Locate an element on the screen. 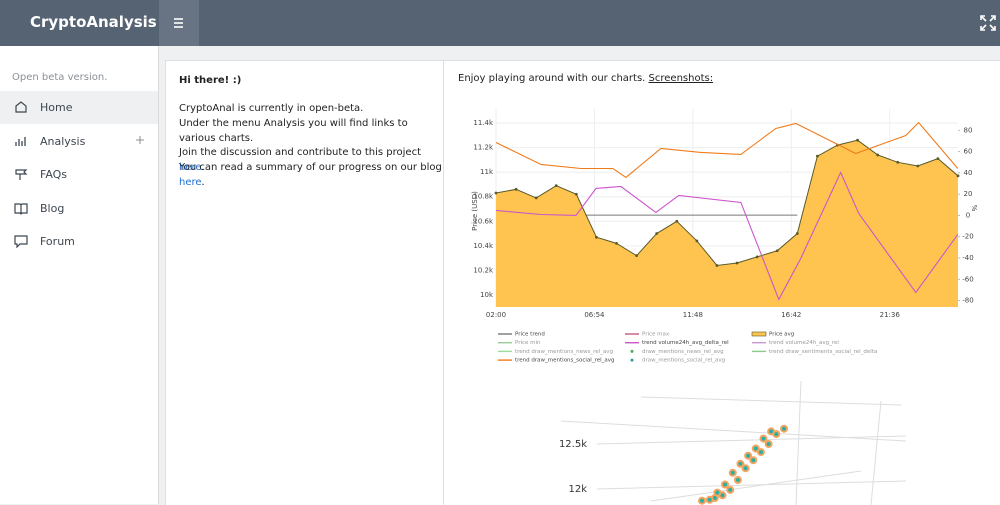 This screenshot has width=1000, height=505. legend-label: Price avg is located at coordinates (781, 335).